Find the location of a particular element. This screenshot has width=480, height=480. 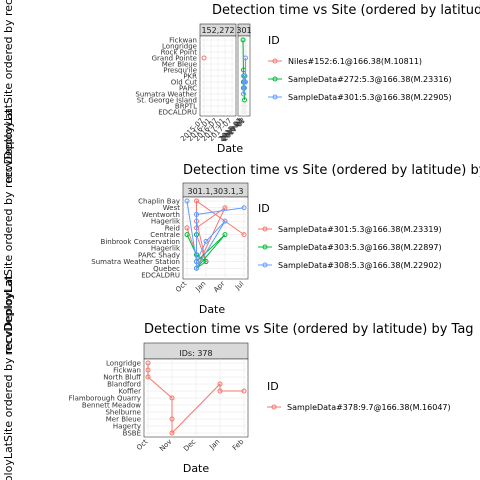

y-tick-label: Wentworth is located at coordinates (161, 215).